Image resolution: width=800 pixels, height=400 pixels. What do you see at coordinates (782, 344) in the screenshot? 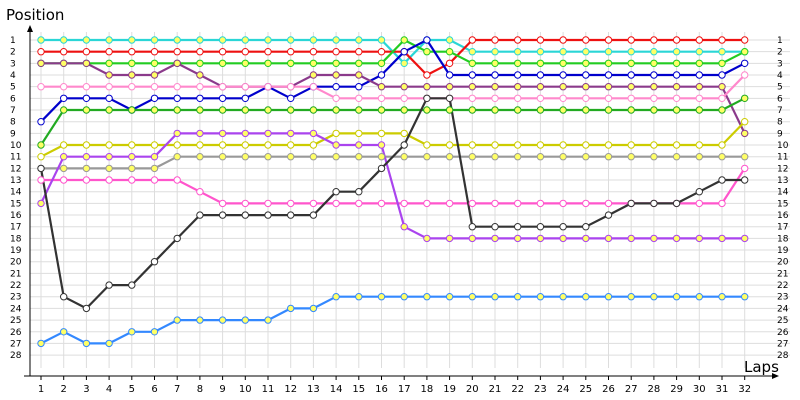
I see `y-tick-label-right: 27` at bounding box center [782, 344].